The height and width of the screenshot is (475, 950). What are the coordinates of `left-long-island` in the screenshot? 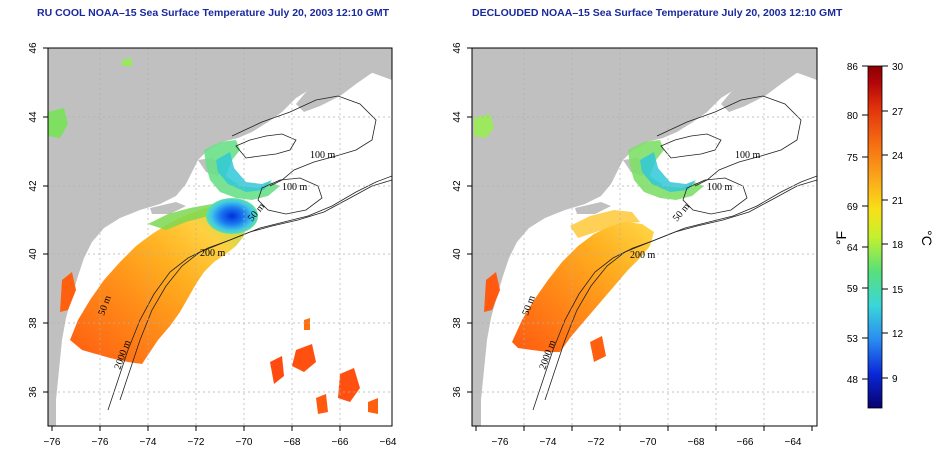 It's located at (168, 208).